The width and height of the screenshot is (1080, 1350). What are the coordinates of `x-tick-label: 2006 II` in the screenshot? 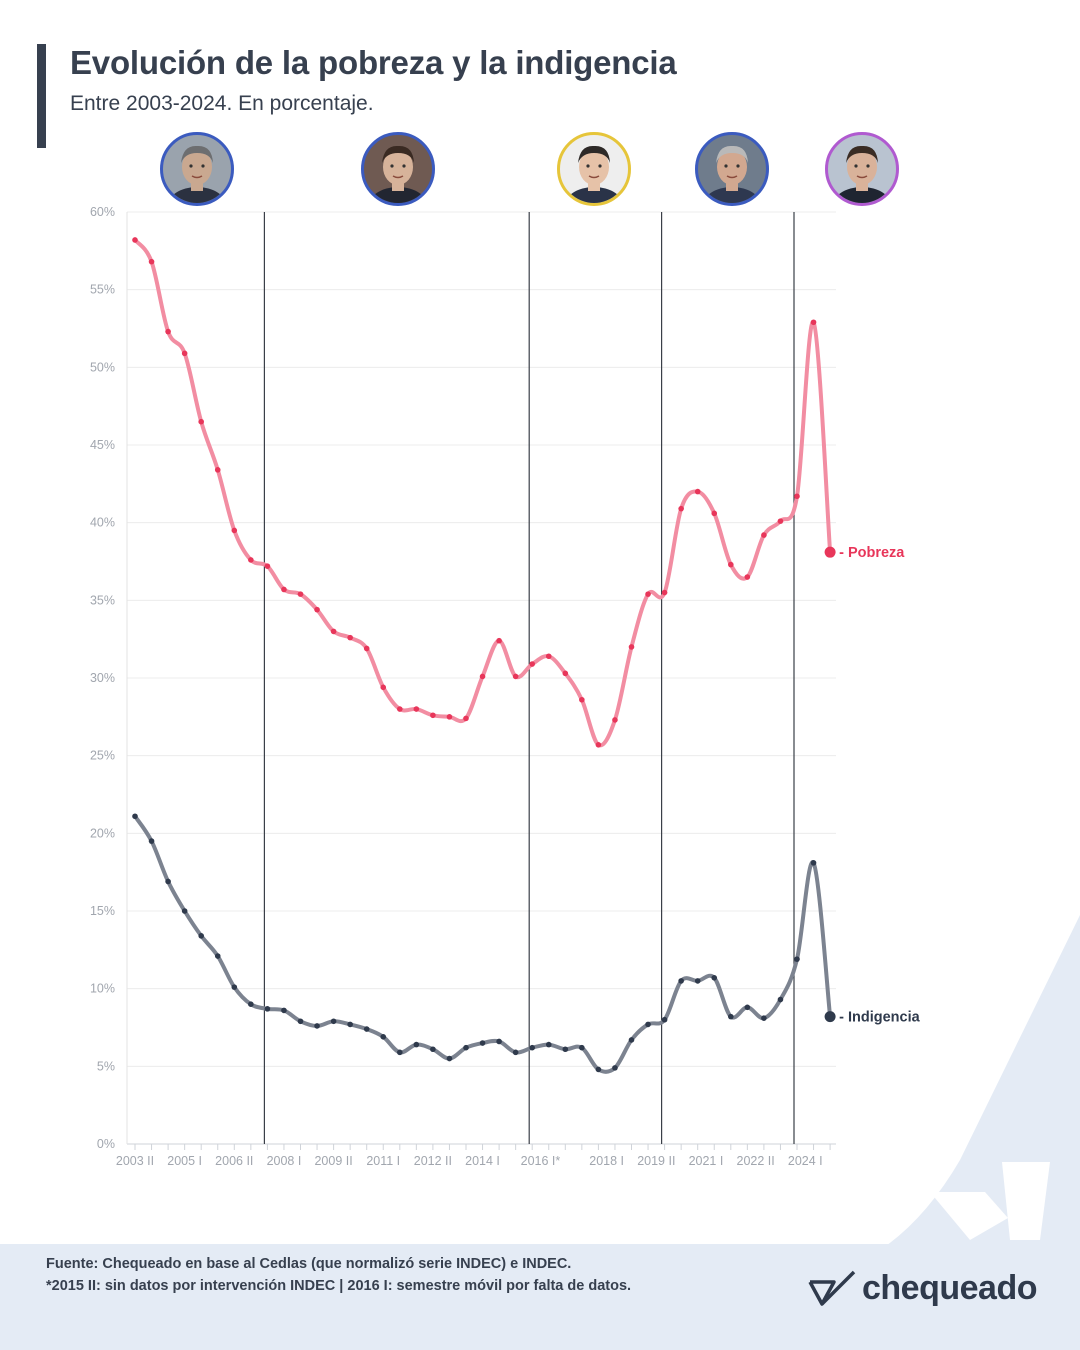 It's located at (234, 1161).